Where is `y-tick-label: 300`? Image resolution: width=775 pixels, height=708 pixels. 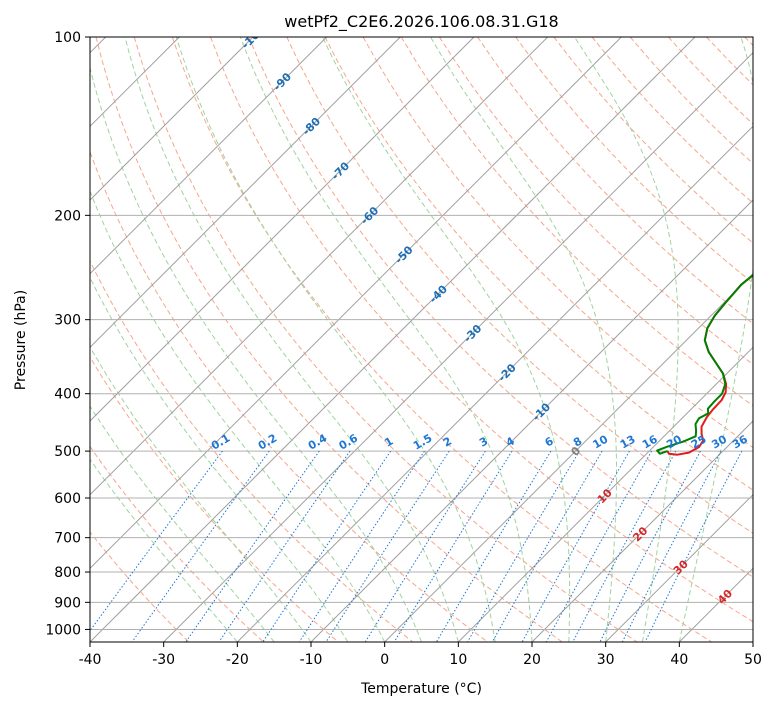 y-tick-label: 300 is located at coordinates (67, 321).